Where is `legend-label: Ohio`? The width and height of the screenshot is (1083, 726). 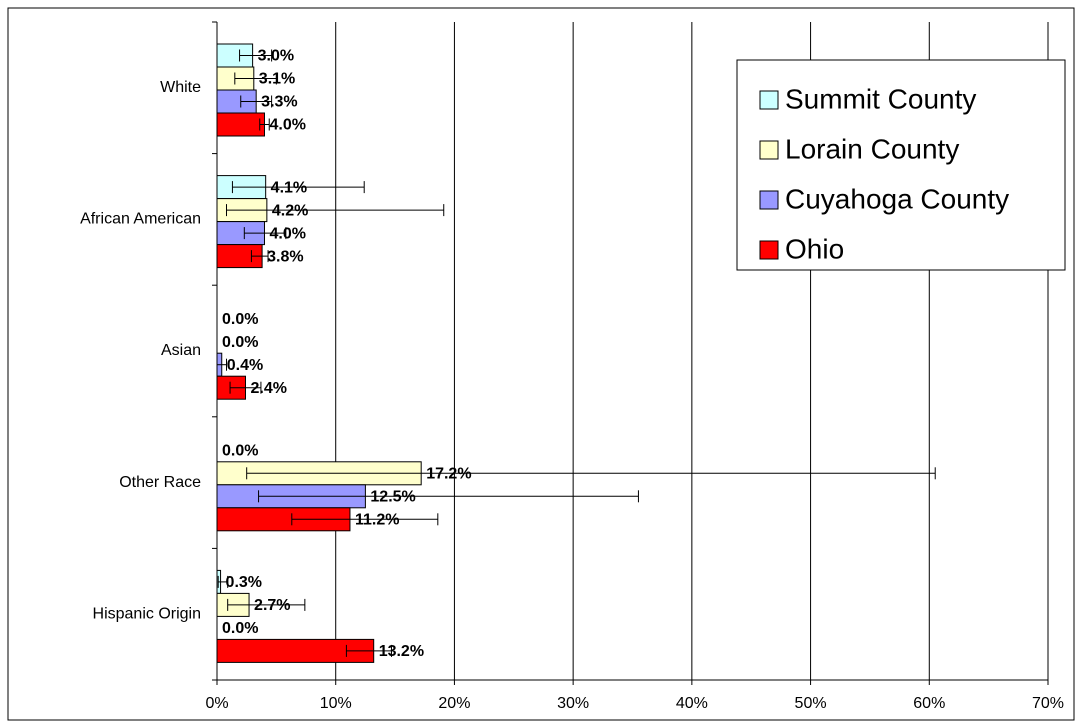
legend-label: Ohio is located at coordinates (814, 248).